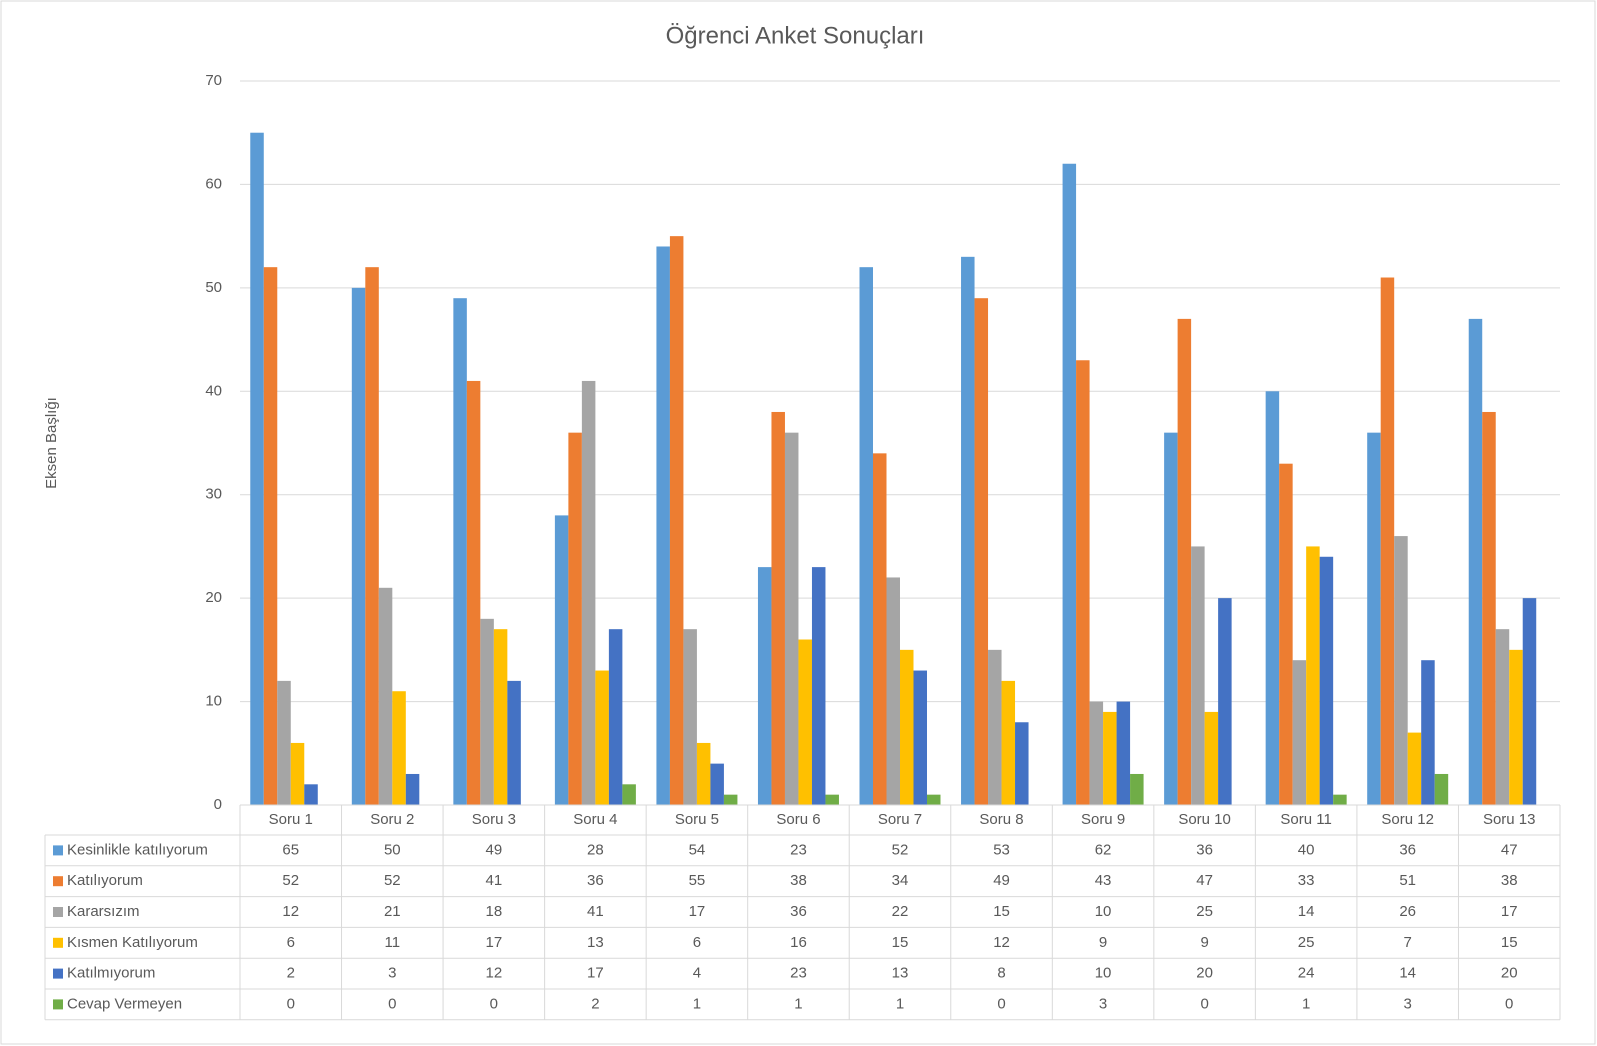  What do you see at coordinates (105, 880) in the screenshot?
I see `legend-label: Katılıyorum` at bounding box center [105, 880].